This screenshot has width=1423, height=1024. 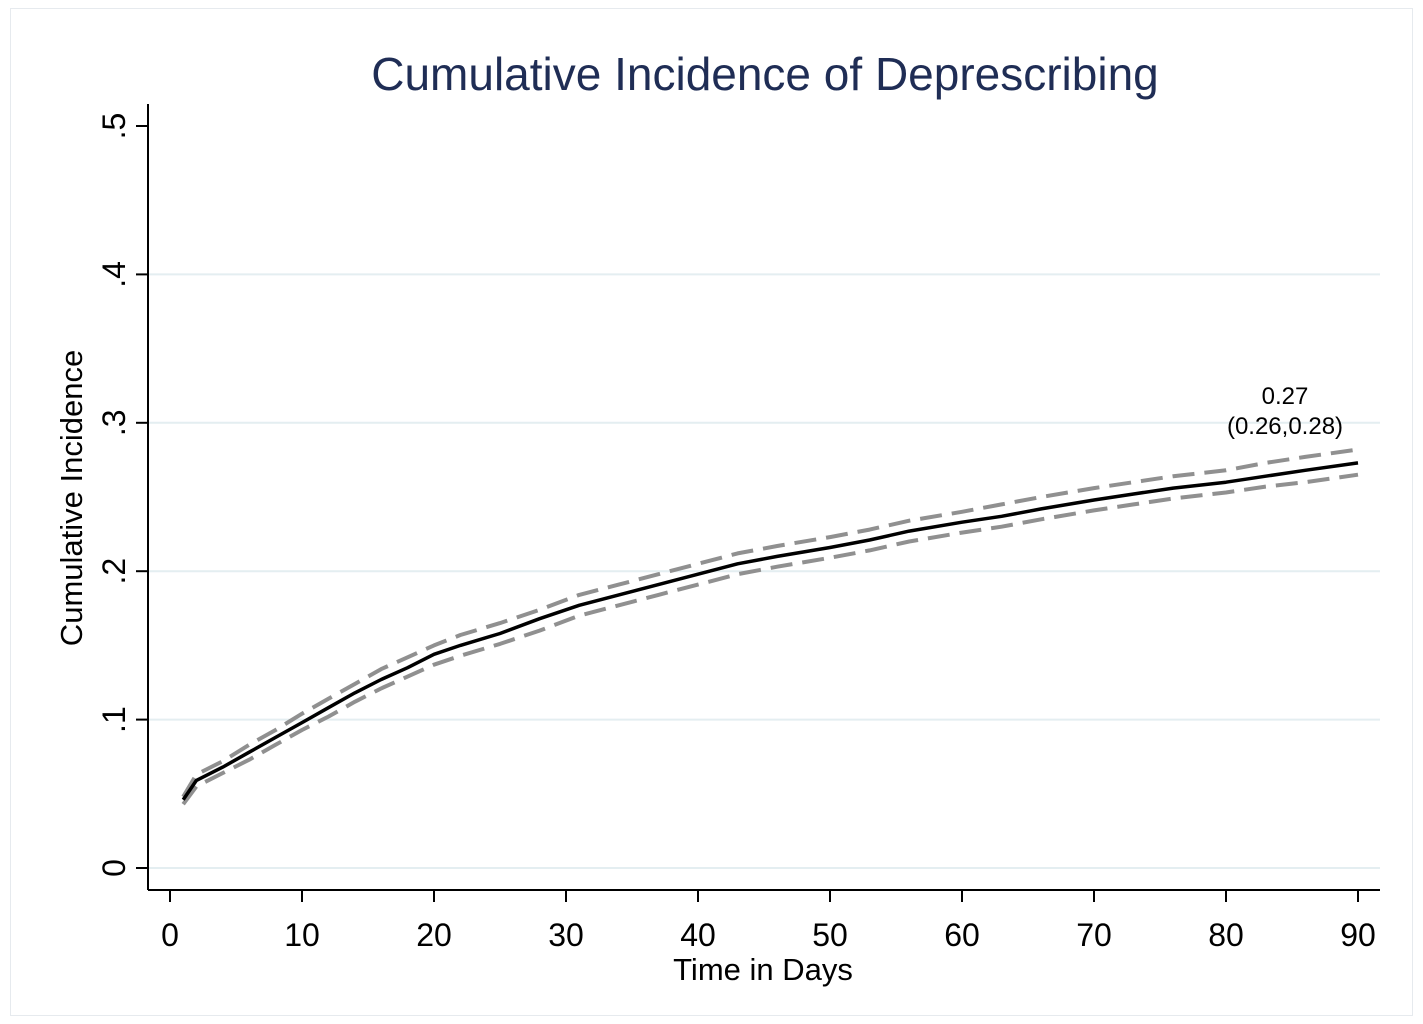 I want to click on x-axis-label: Time in Days, so click(x=763, y=969).